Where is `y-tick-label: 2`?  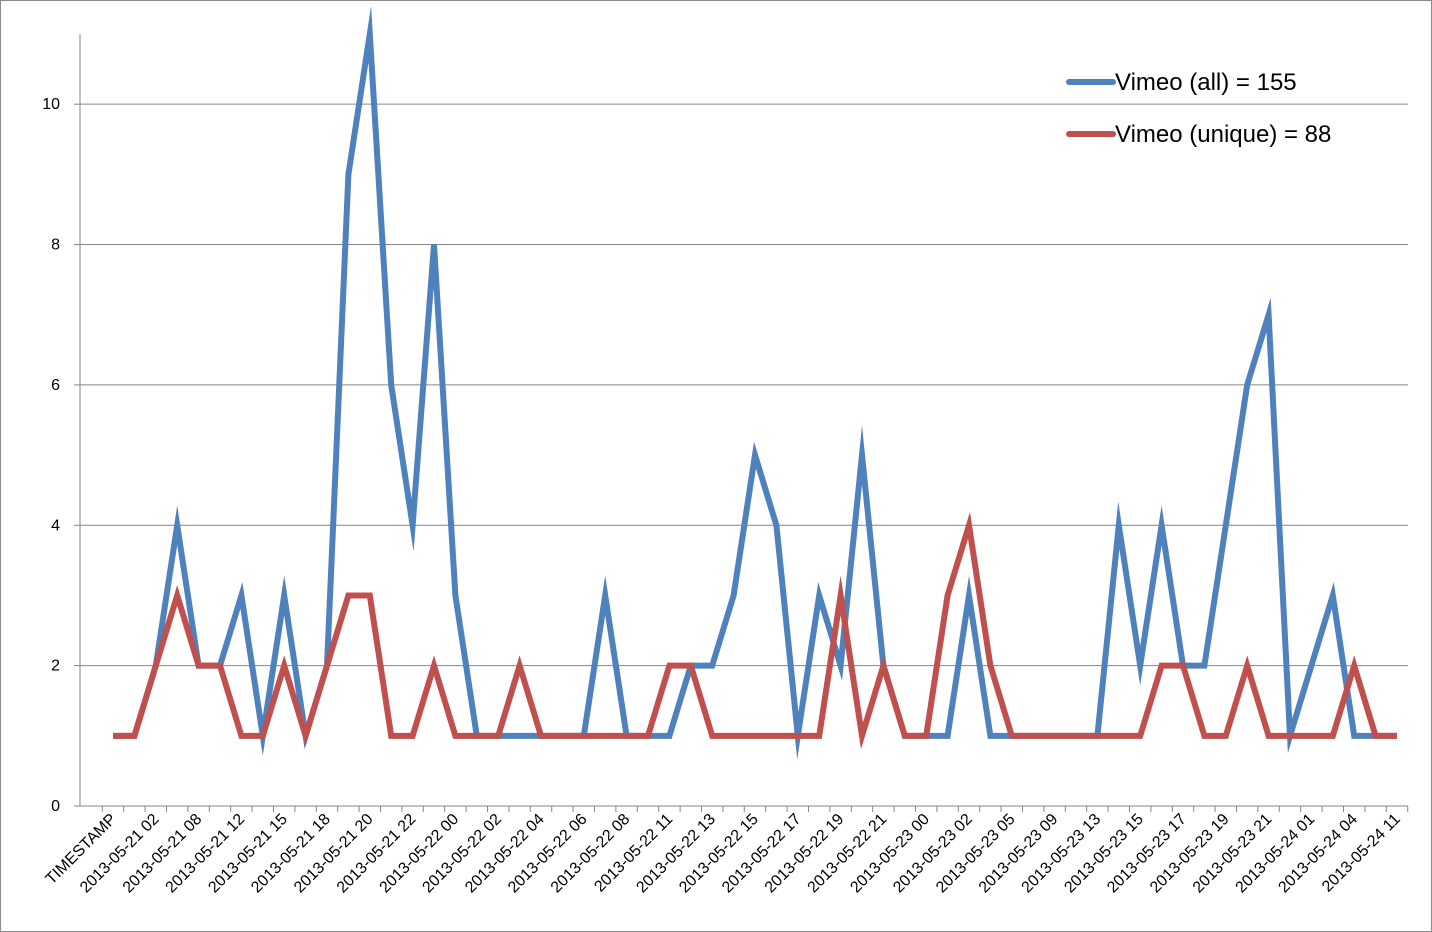 y-tick-label: 2 is located at coordinates (55, 666).